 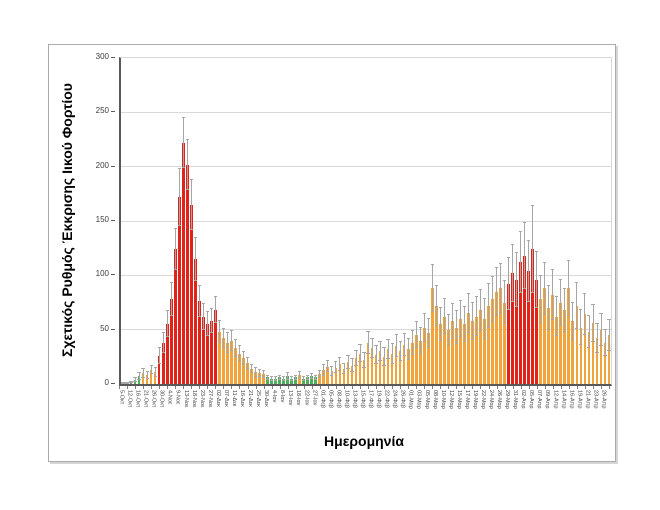 I want to click on x-tick-label: 05-Μαρ, so click(x=426, y=399).